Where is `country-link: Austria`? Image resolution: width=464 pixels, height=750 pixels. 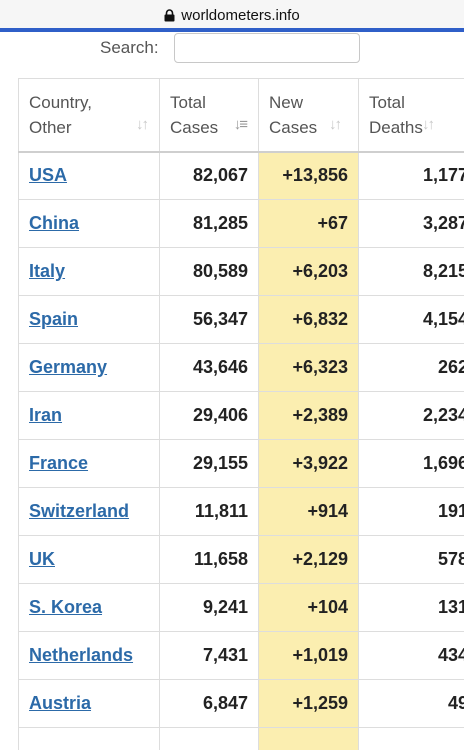
country-link: Austria is located at coordinates (60, 703).